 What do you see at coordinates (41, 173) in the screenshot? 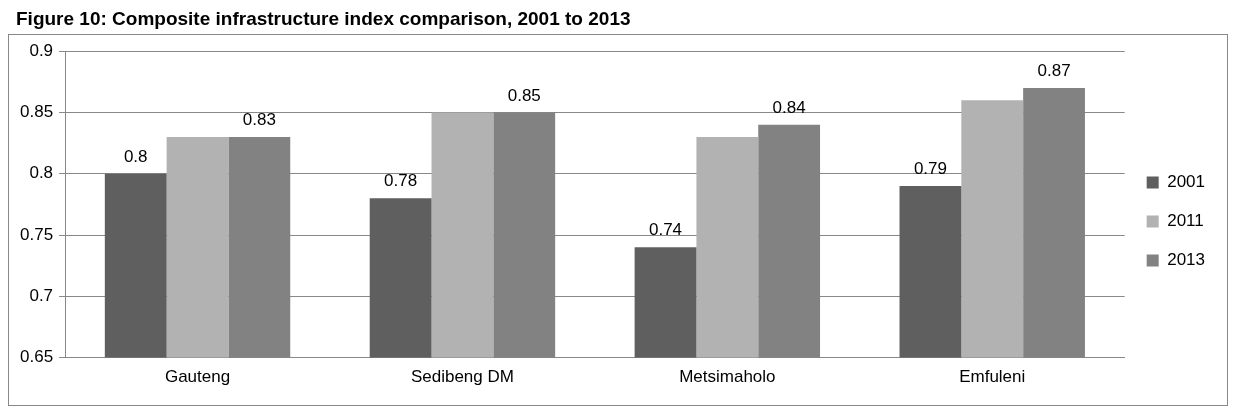
I see `y-tick-label: 0.8` at bounding box center [41, 173].